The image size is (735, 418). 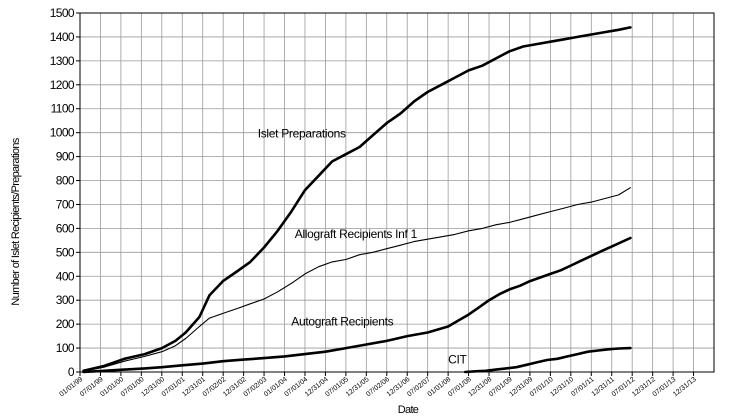 What do you see at coordinates (71, 372) in the screenshot?
I see `y-tick-label: 0` at bounding box center [71, 372].